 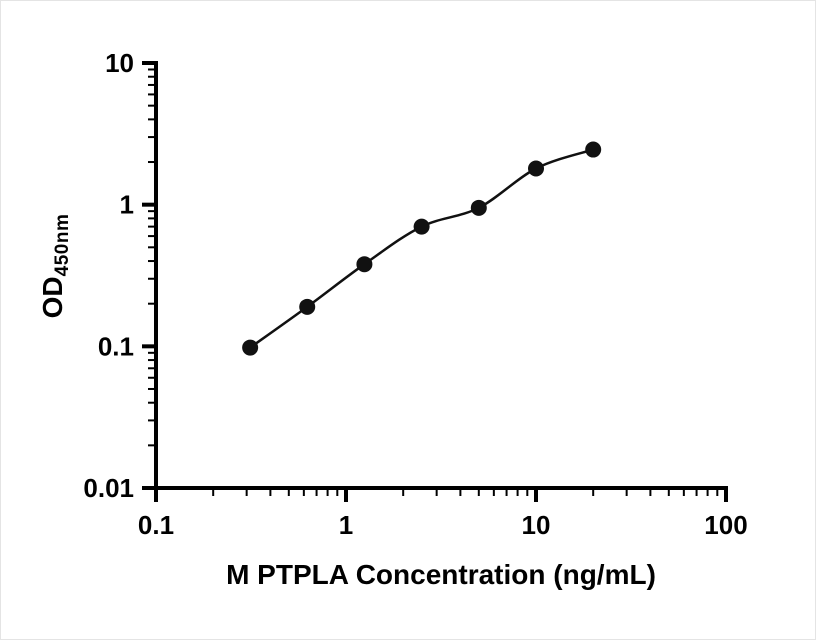 I want to click on y-tick-label: 0.1, so click(x=116, y=346).